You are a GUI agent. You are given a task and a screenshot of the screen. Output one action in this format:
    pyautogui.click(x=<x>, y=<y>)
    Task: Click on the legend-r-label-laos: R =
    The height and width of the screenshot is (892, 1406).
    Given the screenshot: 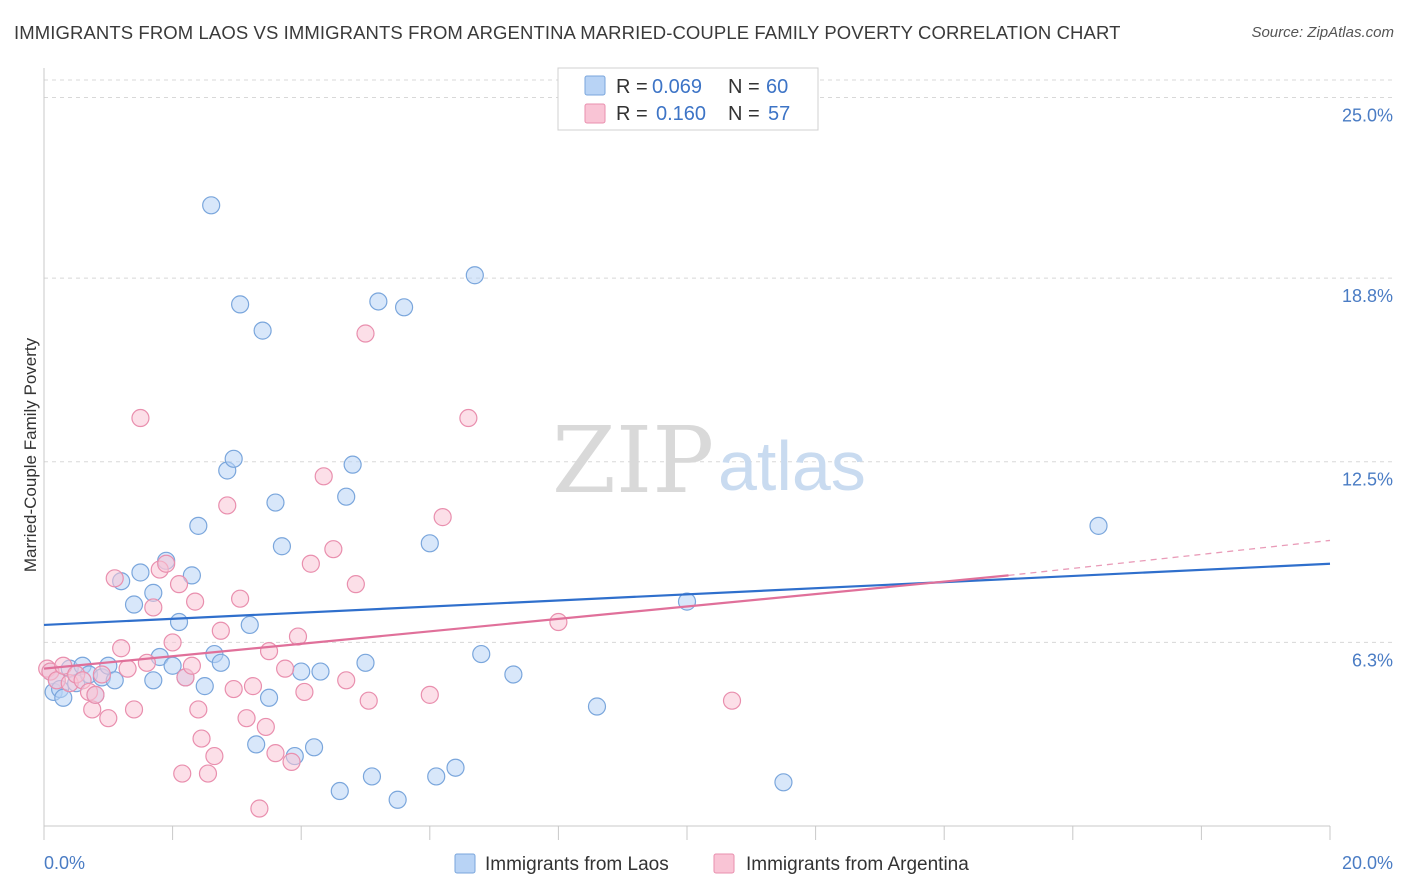 What is the action you would take?
    pyautogui.click(x=632, y=87)
    